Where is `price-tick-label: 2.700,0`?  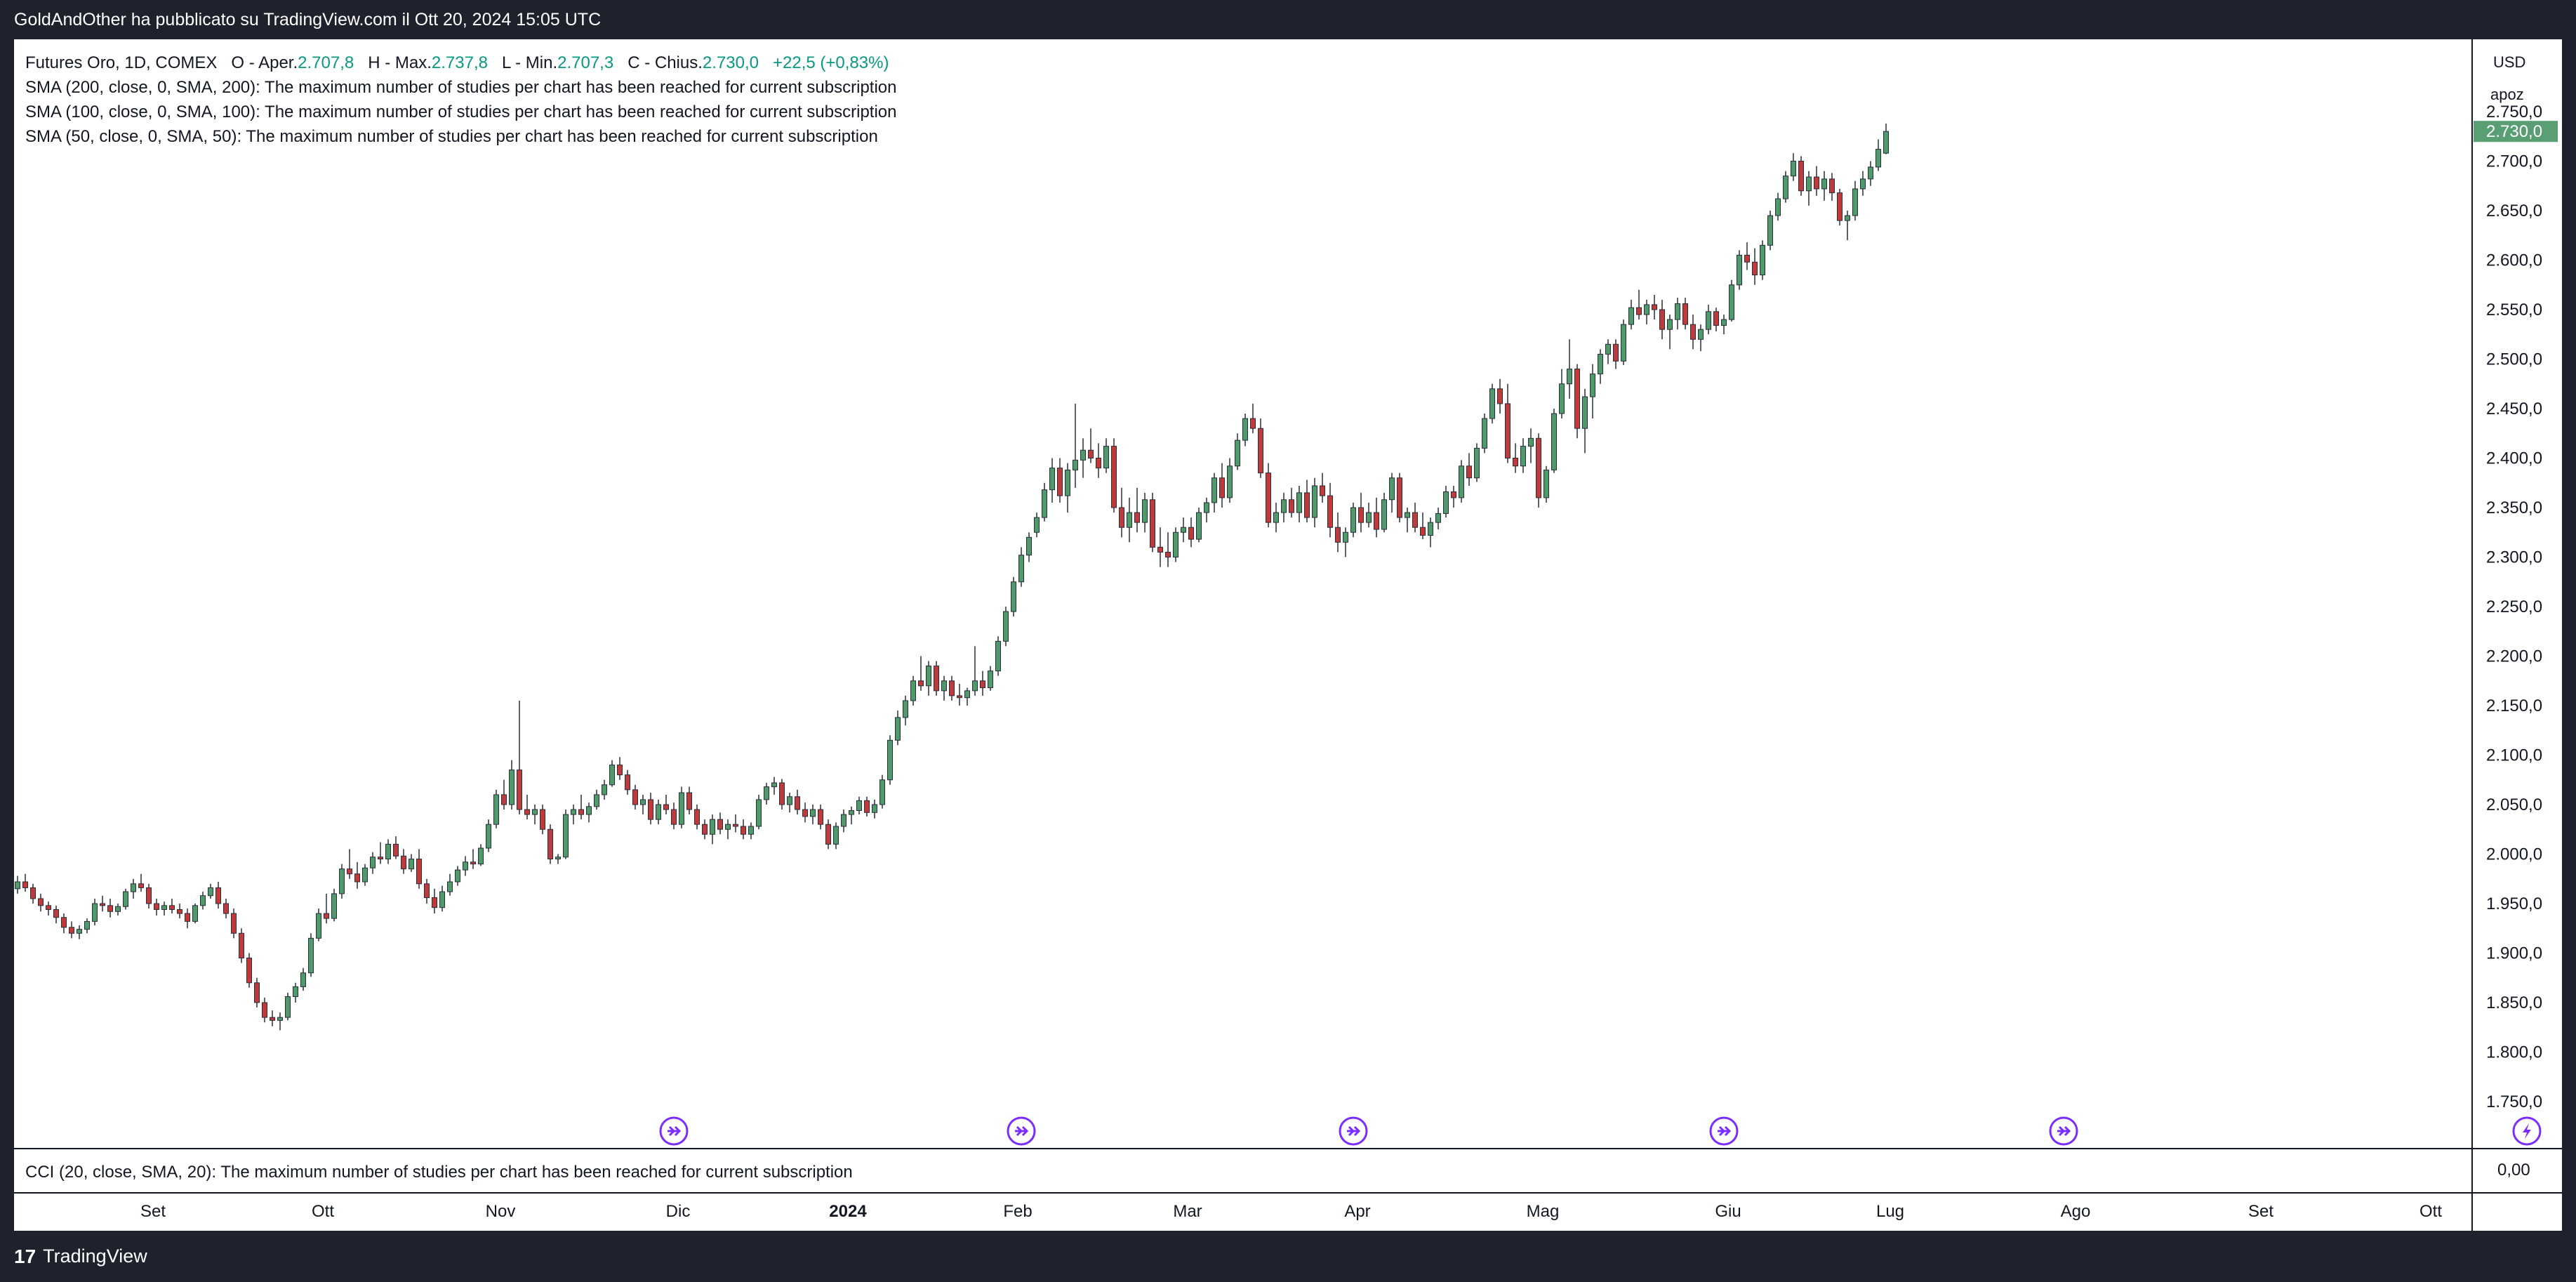
price-tick-label: 2.700,0 is located at coordinates (2514, 161).